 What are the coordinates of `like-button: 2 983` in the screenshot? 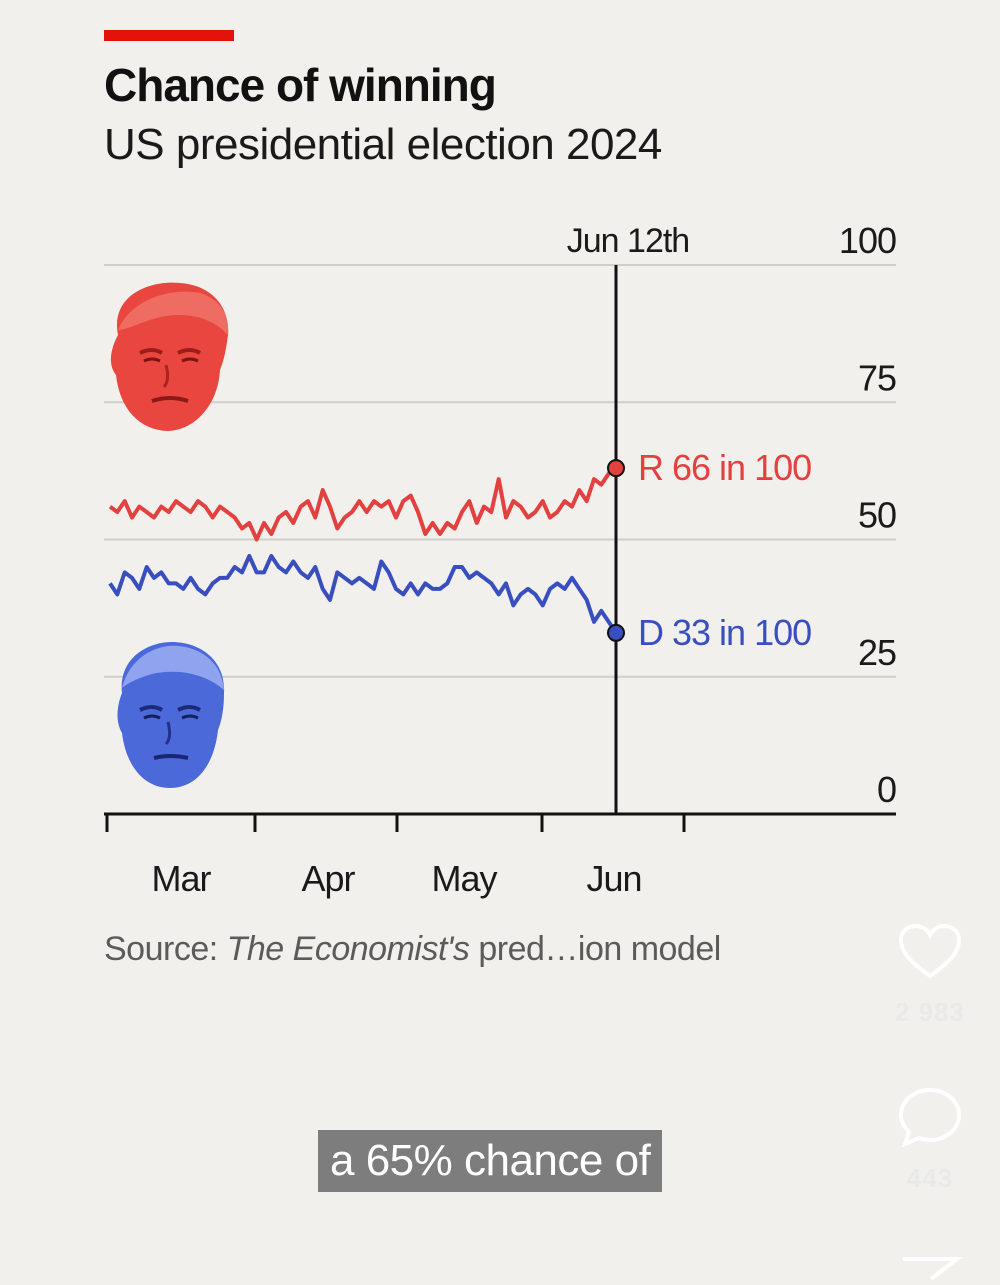 It's located at (930, 975).